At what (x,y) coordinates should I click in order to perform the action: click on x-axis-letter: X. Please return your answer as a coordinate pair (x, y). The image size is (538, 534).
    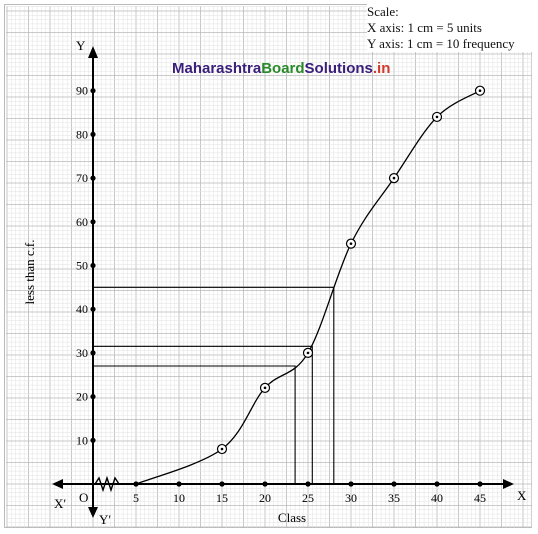
    Looking at the image, I should click on (522, 495).